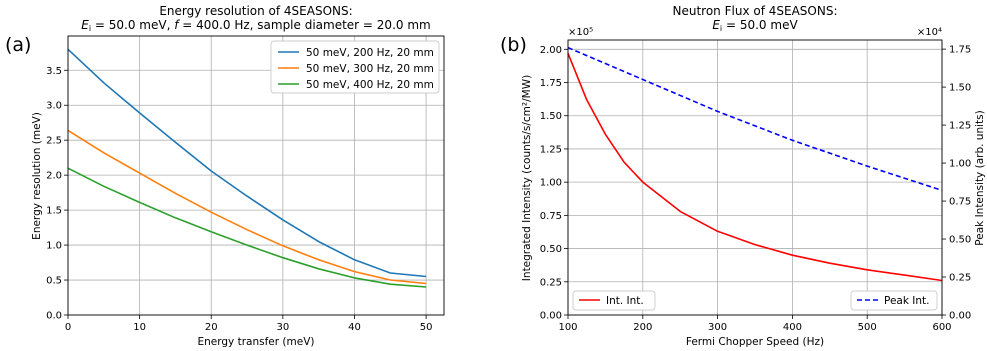  I want to click on chart-b-legend-left-box, so click(614, 300).